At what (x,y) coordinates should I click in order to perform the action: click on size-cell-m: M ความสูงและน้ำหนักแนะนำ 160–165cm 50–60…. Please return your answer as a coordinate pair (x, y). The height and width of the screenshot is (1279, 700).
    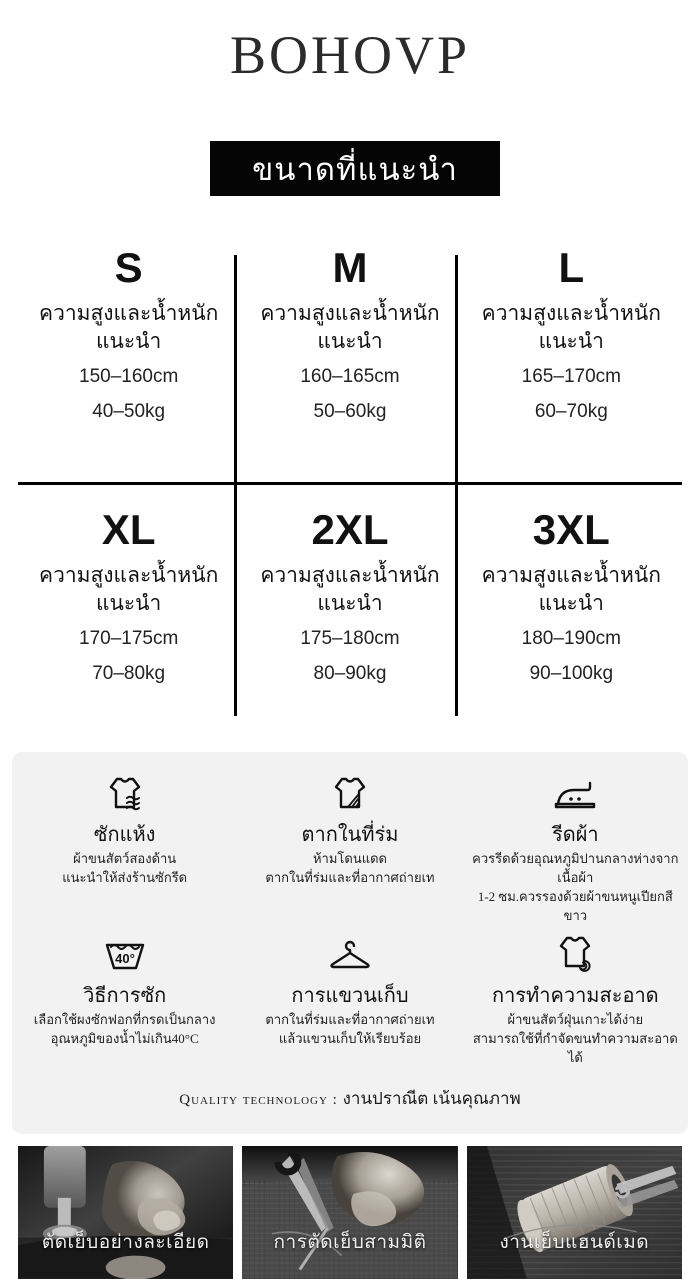
    Looking at the image, I should click on (349, 360).